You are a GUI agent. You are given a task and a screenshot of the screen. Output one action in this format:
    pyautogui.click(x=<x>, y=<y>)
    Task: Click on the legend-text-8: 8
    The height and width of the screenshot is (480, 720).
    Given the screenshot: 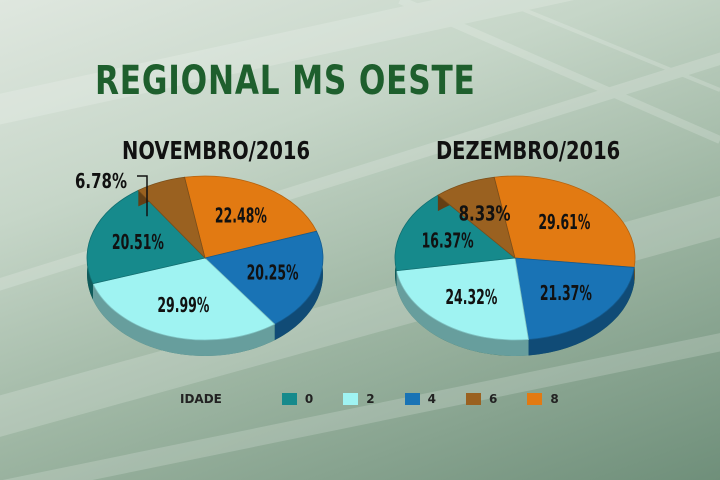 What is the action you would take?
    pyautogui.click(x=554, y=399)
    